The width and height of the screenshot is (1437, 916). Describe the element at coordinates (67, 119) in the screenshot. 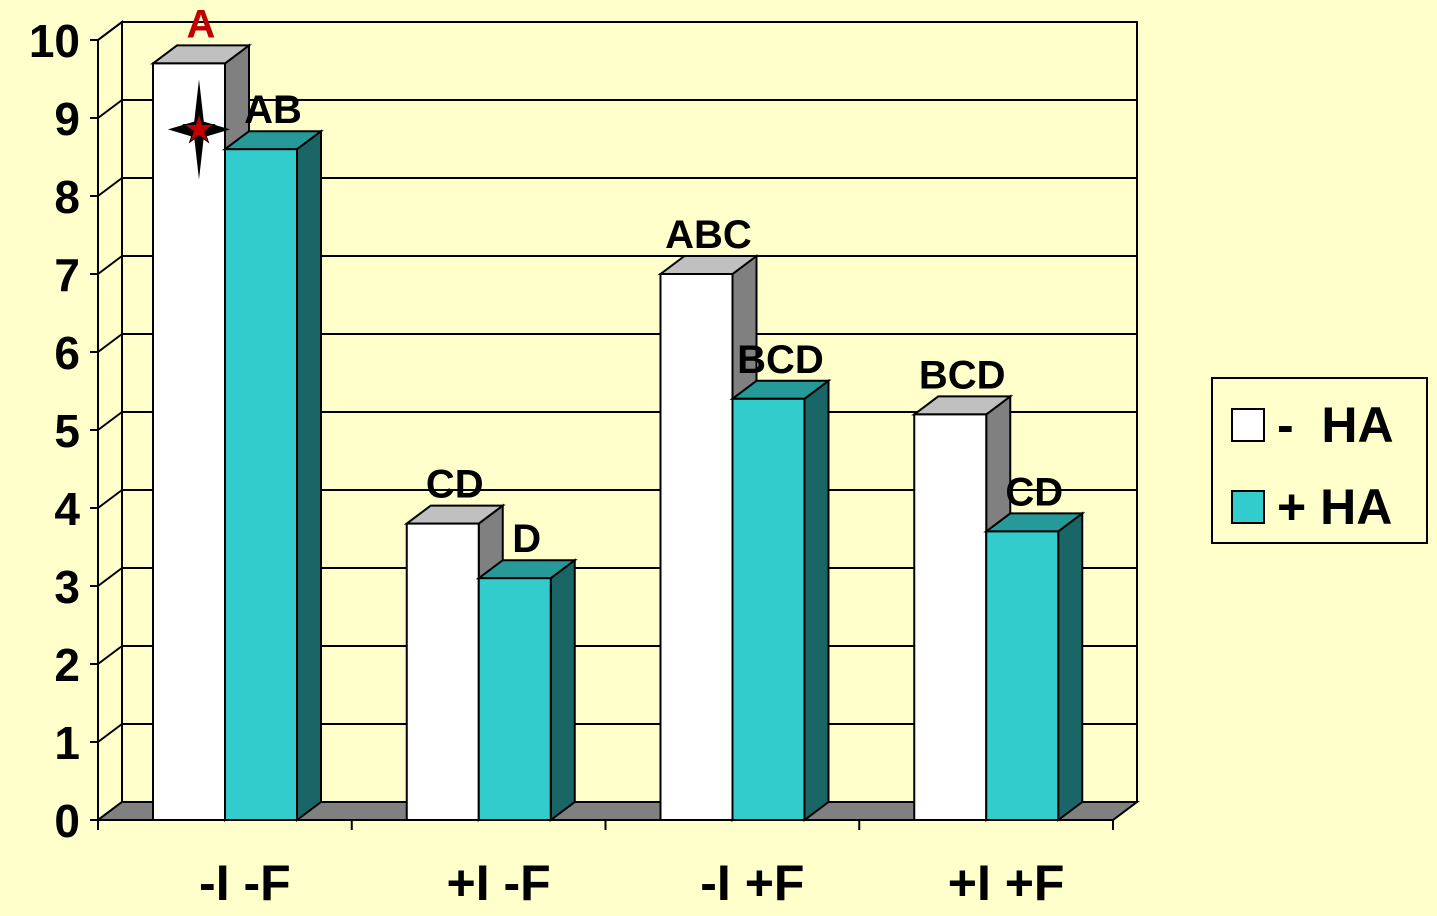

I see `y-tick-label: 9` at that location.